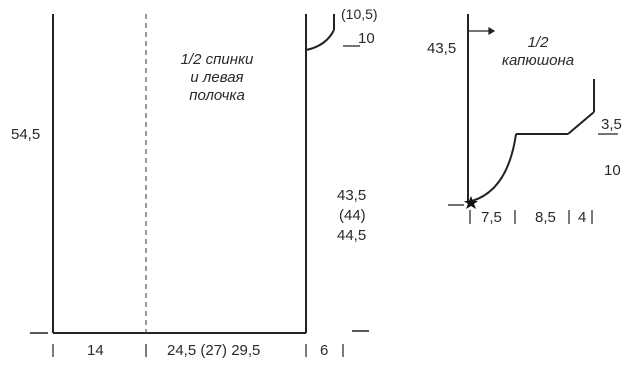 Image resolution: width=629 pixels, height=366 pixels. What do you see at coordinates (545, 217) in the screenshot?
I see `hood-width-2: 8,5` at bounding box center [545, 217].